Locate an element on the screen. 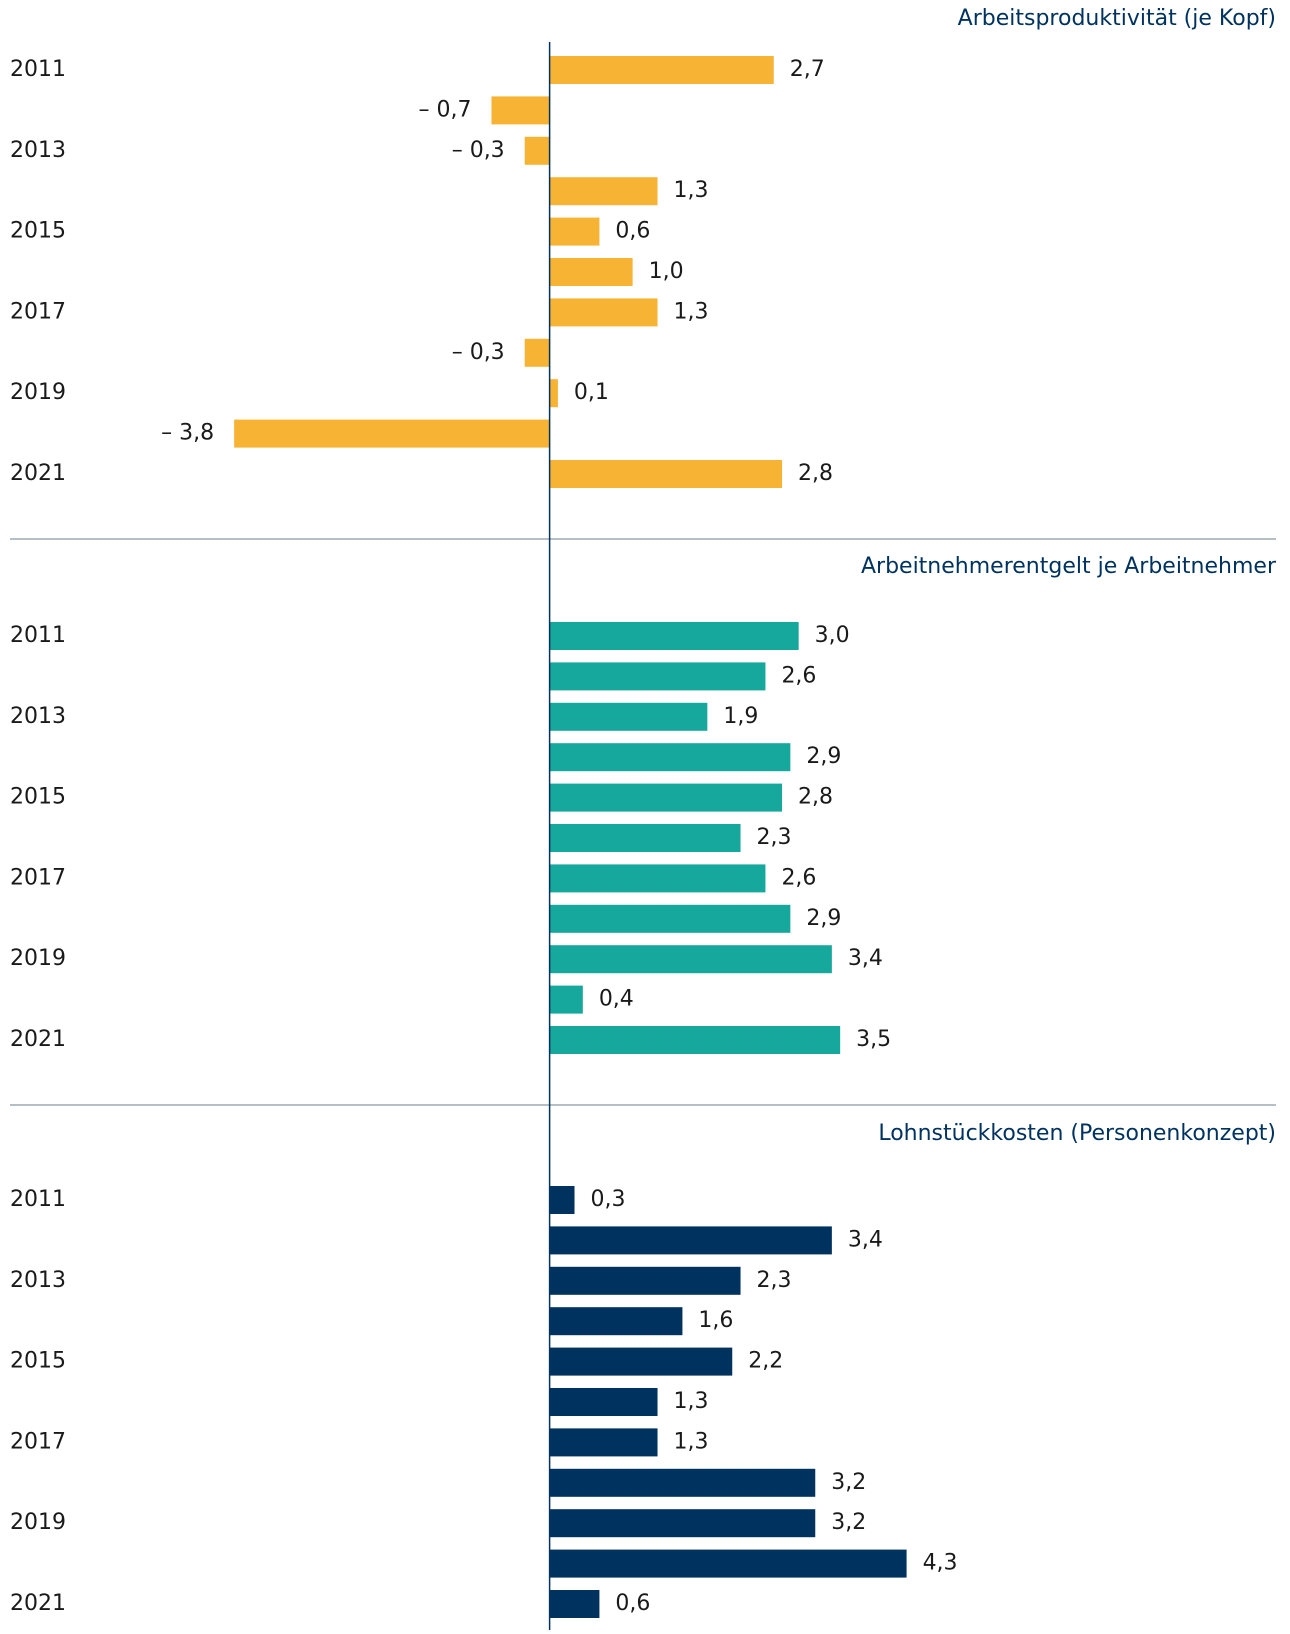 This screenshot has width=1290, height=1634. value-label: 1,6 is located at coordinates (715, 1320).